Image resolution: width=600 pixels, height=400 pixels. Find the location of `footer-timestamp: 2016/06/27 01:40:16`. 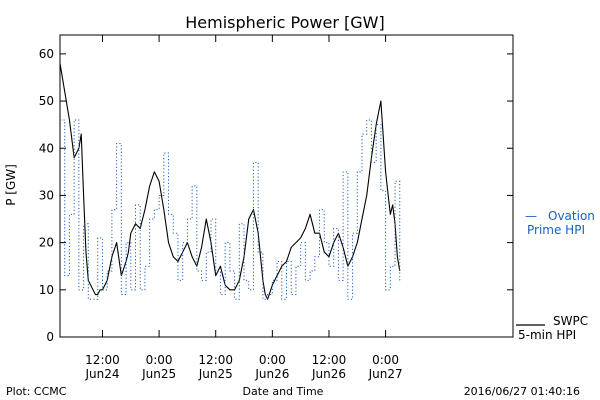

footer-timestamp: 2016/06/27 01:40:16 is located at coordinates (522, 391).